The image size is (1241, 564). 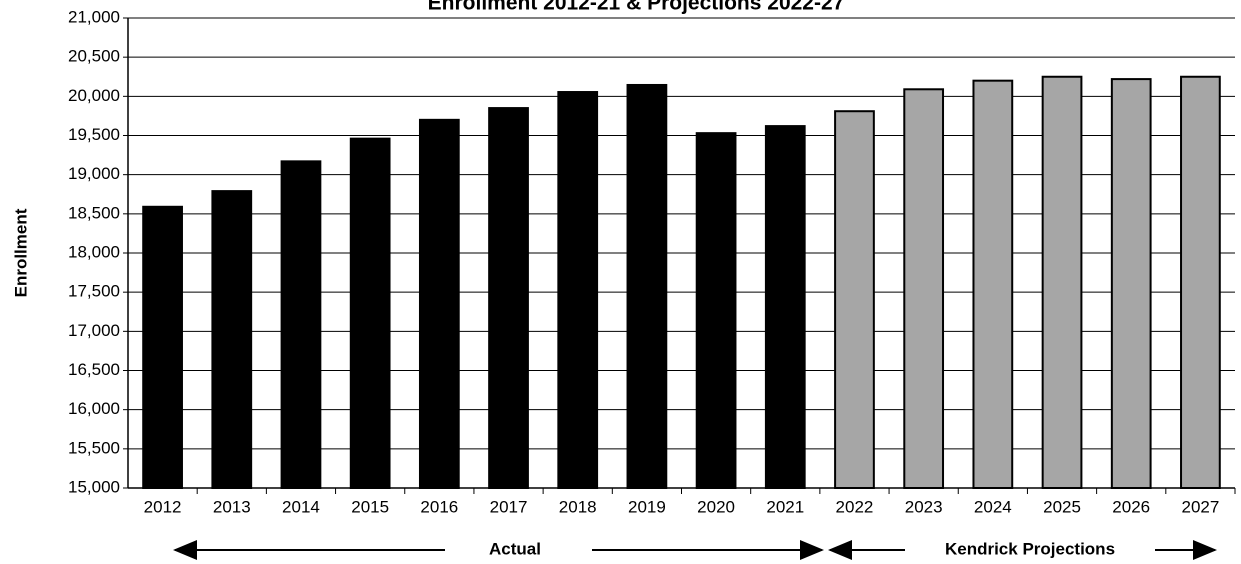 What do you see at coordinates (1200, 506) in the screenshot?
I see `x-tick-label: 2027` at bounding box center [1200, 506].